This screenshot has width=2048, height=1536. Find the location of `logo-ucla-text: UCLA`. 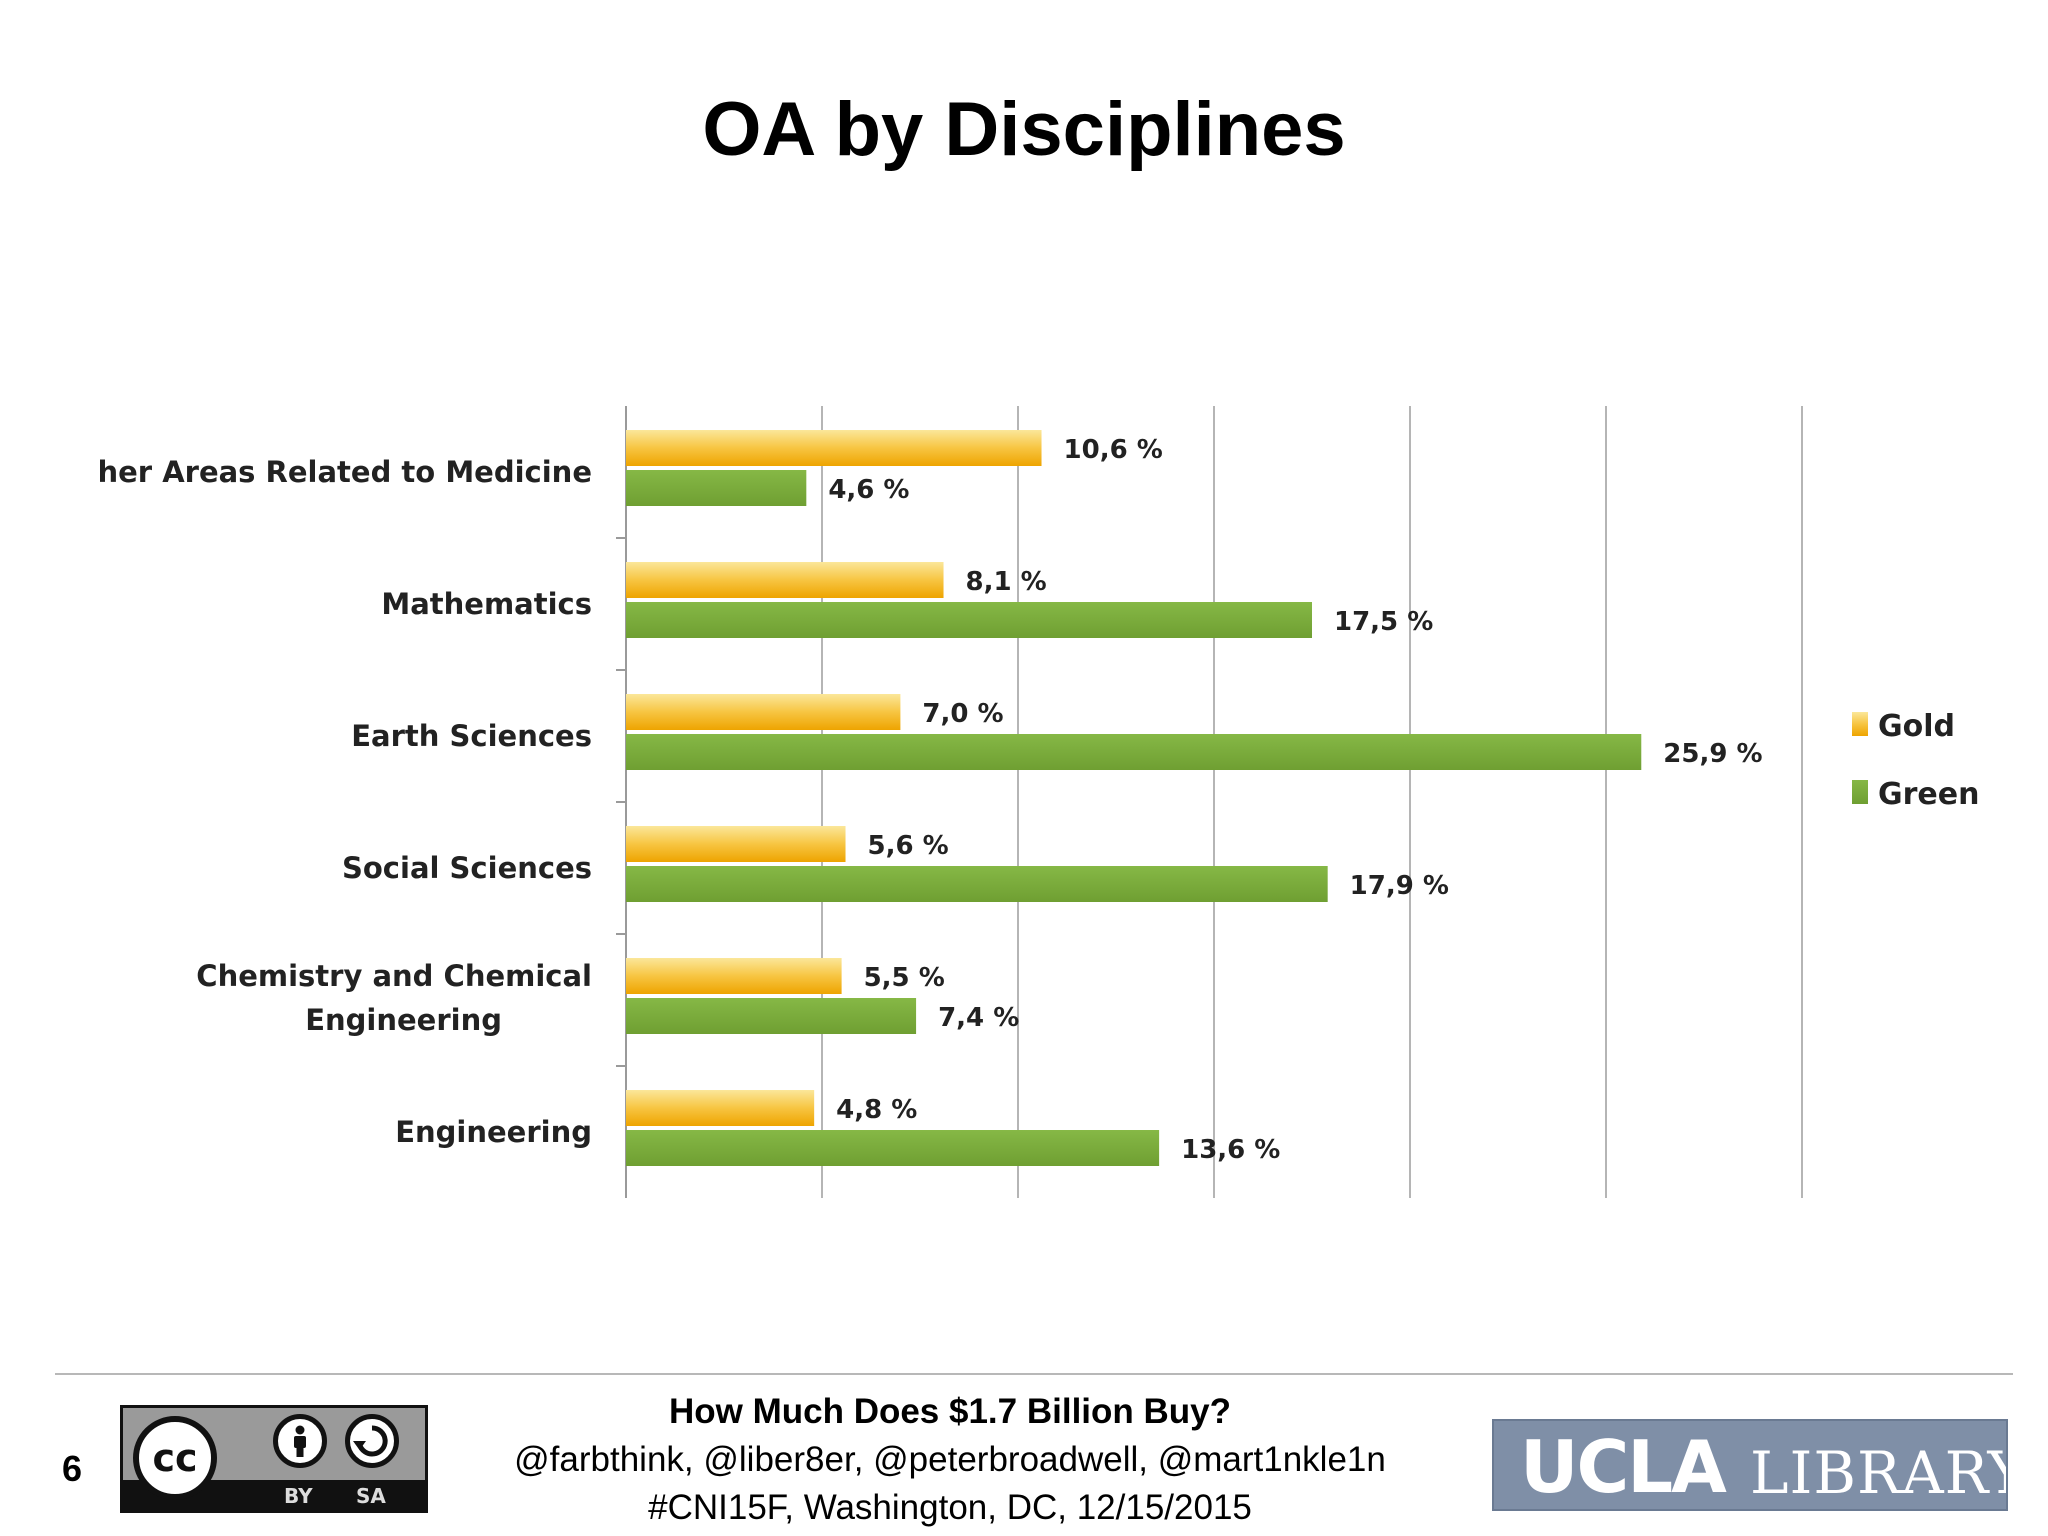

logo-ucla-text: UCLA is located at coordinates (1623, 1467).